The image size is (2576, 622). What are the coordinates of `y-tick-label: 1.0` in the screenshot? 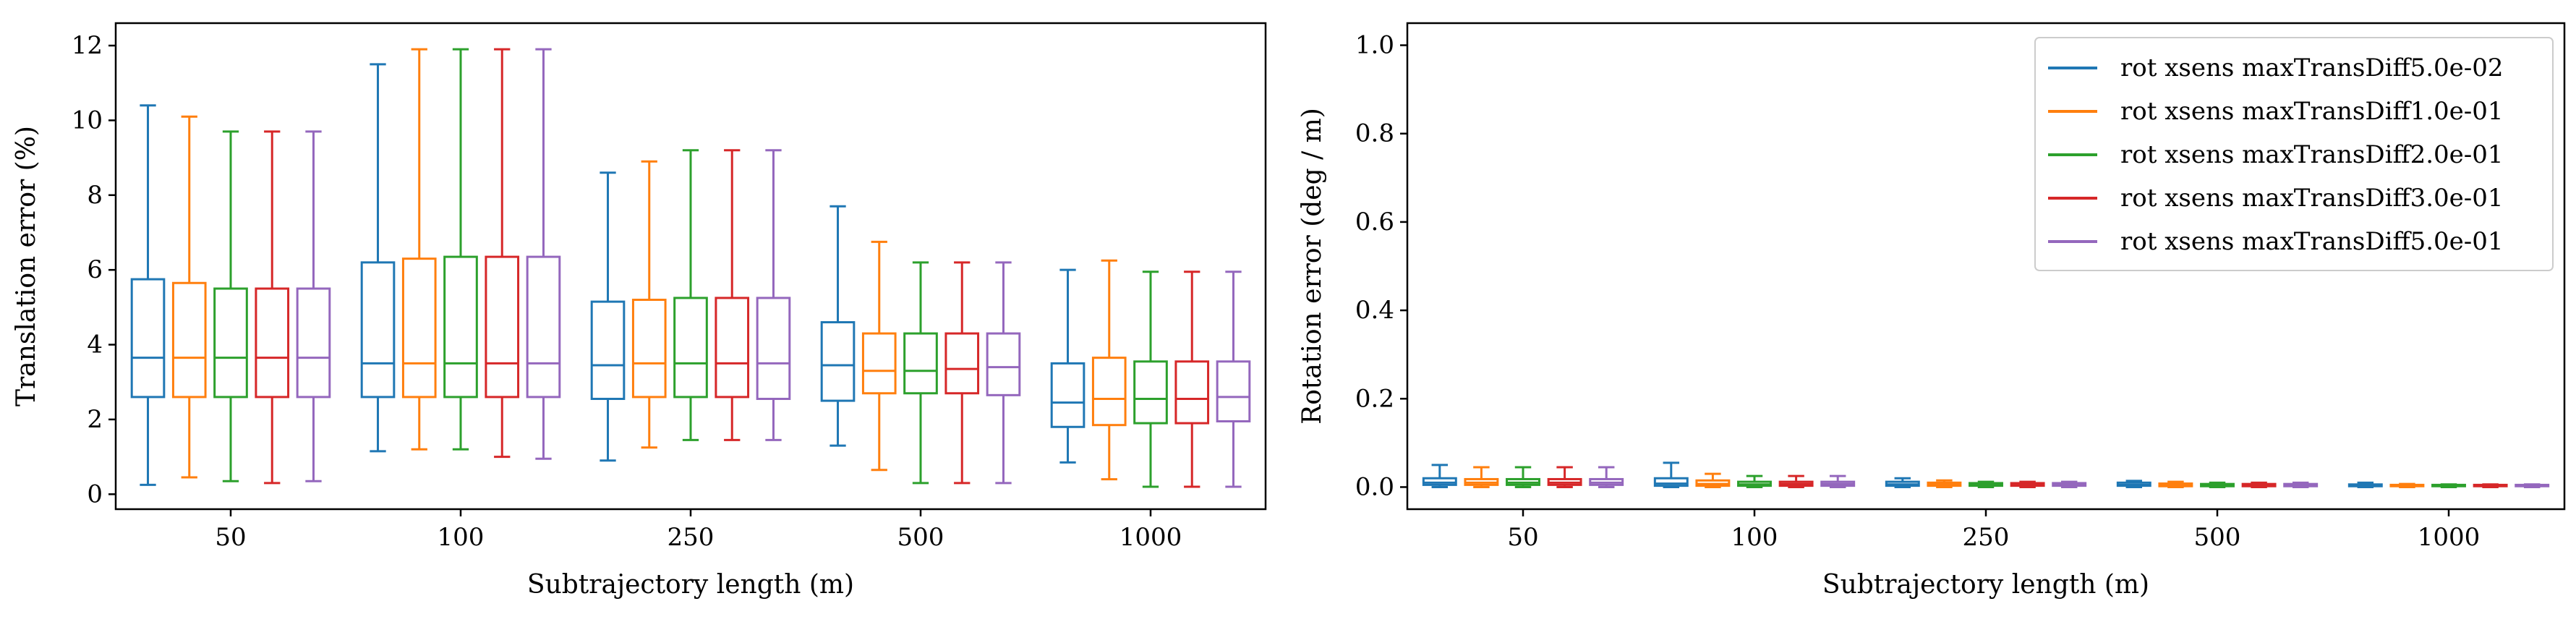 It's located at (1374, 45).